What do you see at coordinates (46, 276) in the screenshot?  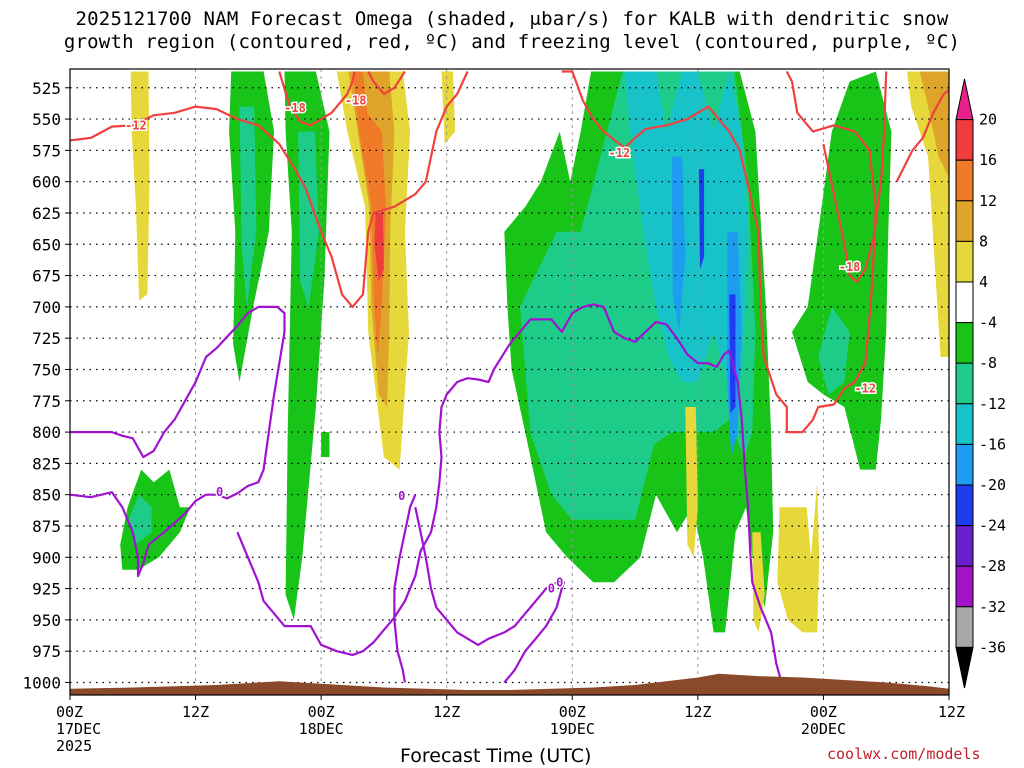 I see `y-tick-label: 675` at bounding box center [46, 276].